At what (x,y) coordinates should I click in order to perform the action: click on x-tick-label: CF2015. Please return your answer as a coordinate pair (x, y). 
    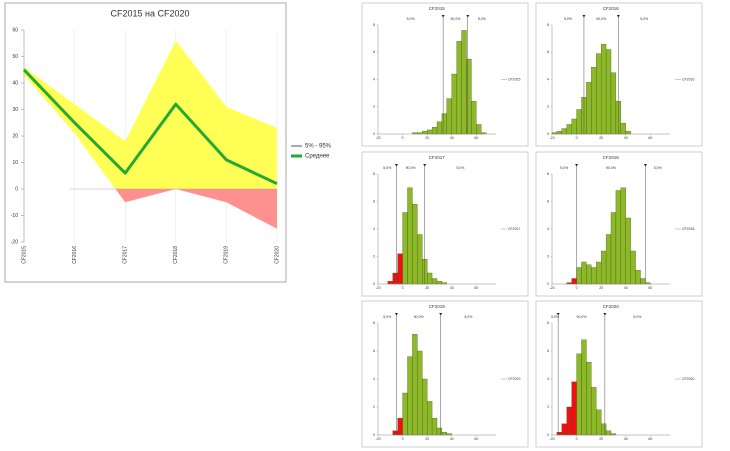
    Looking at the image, I should click on (24, 255).